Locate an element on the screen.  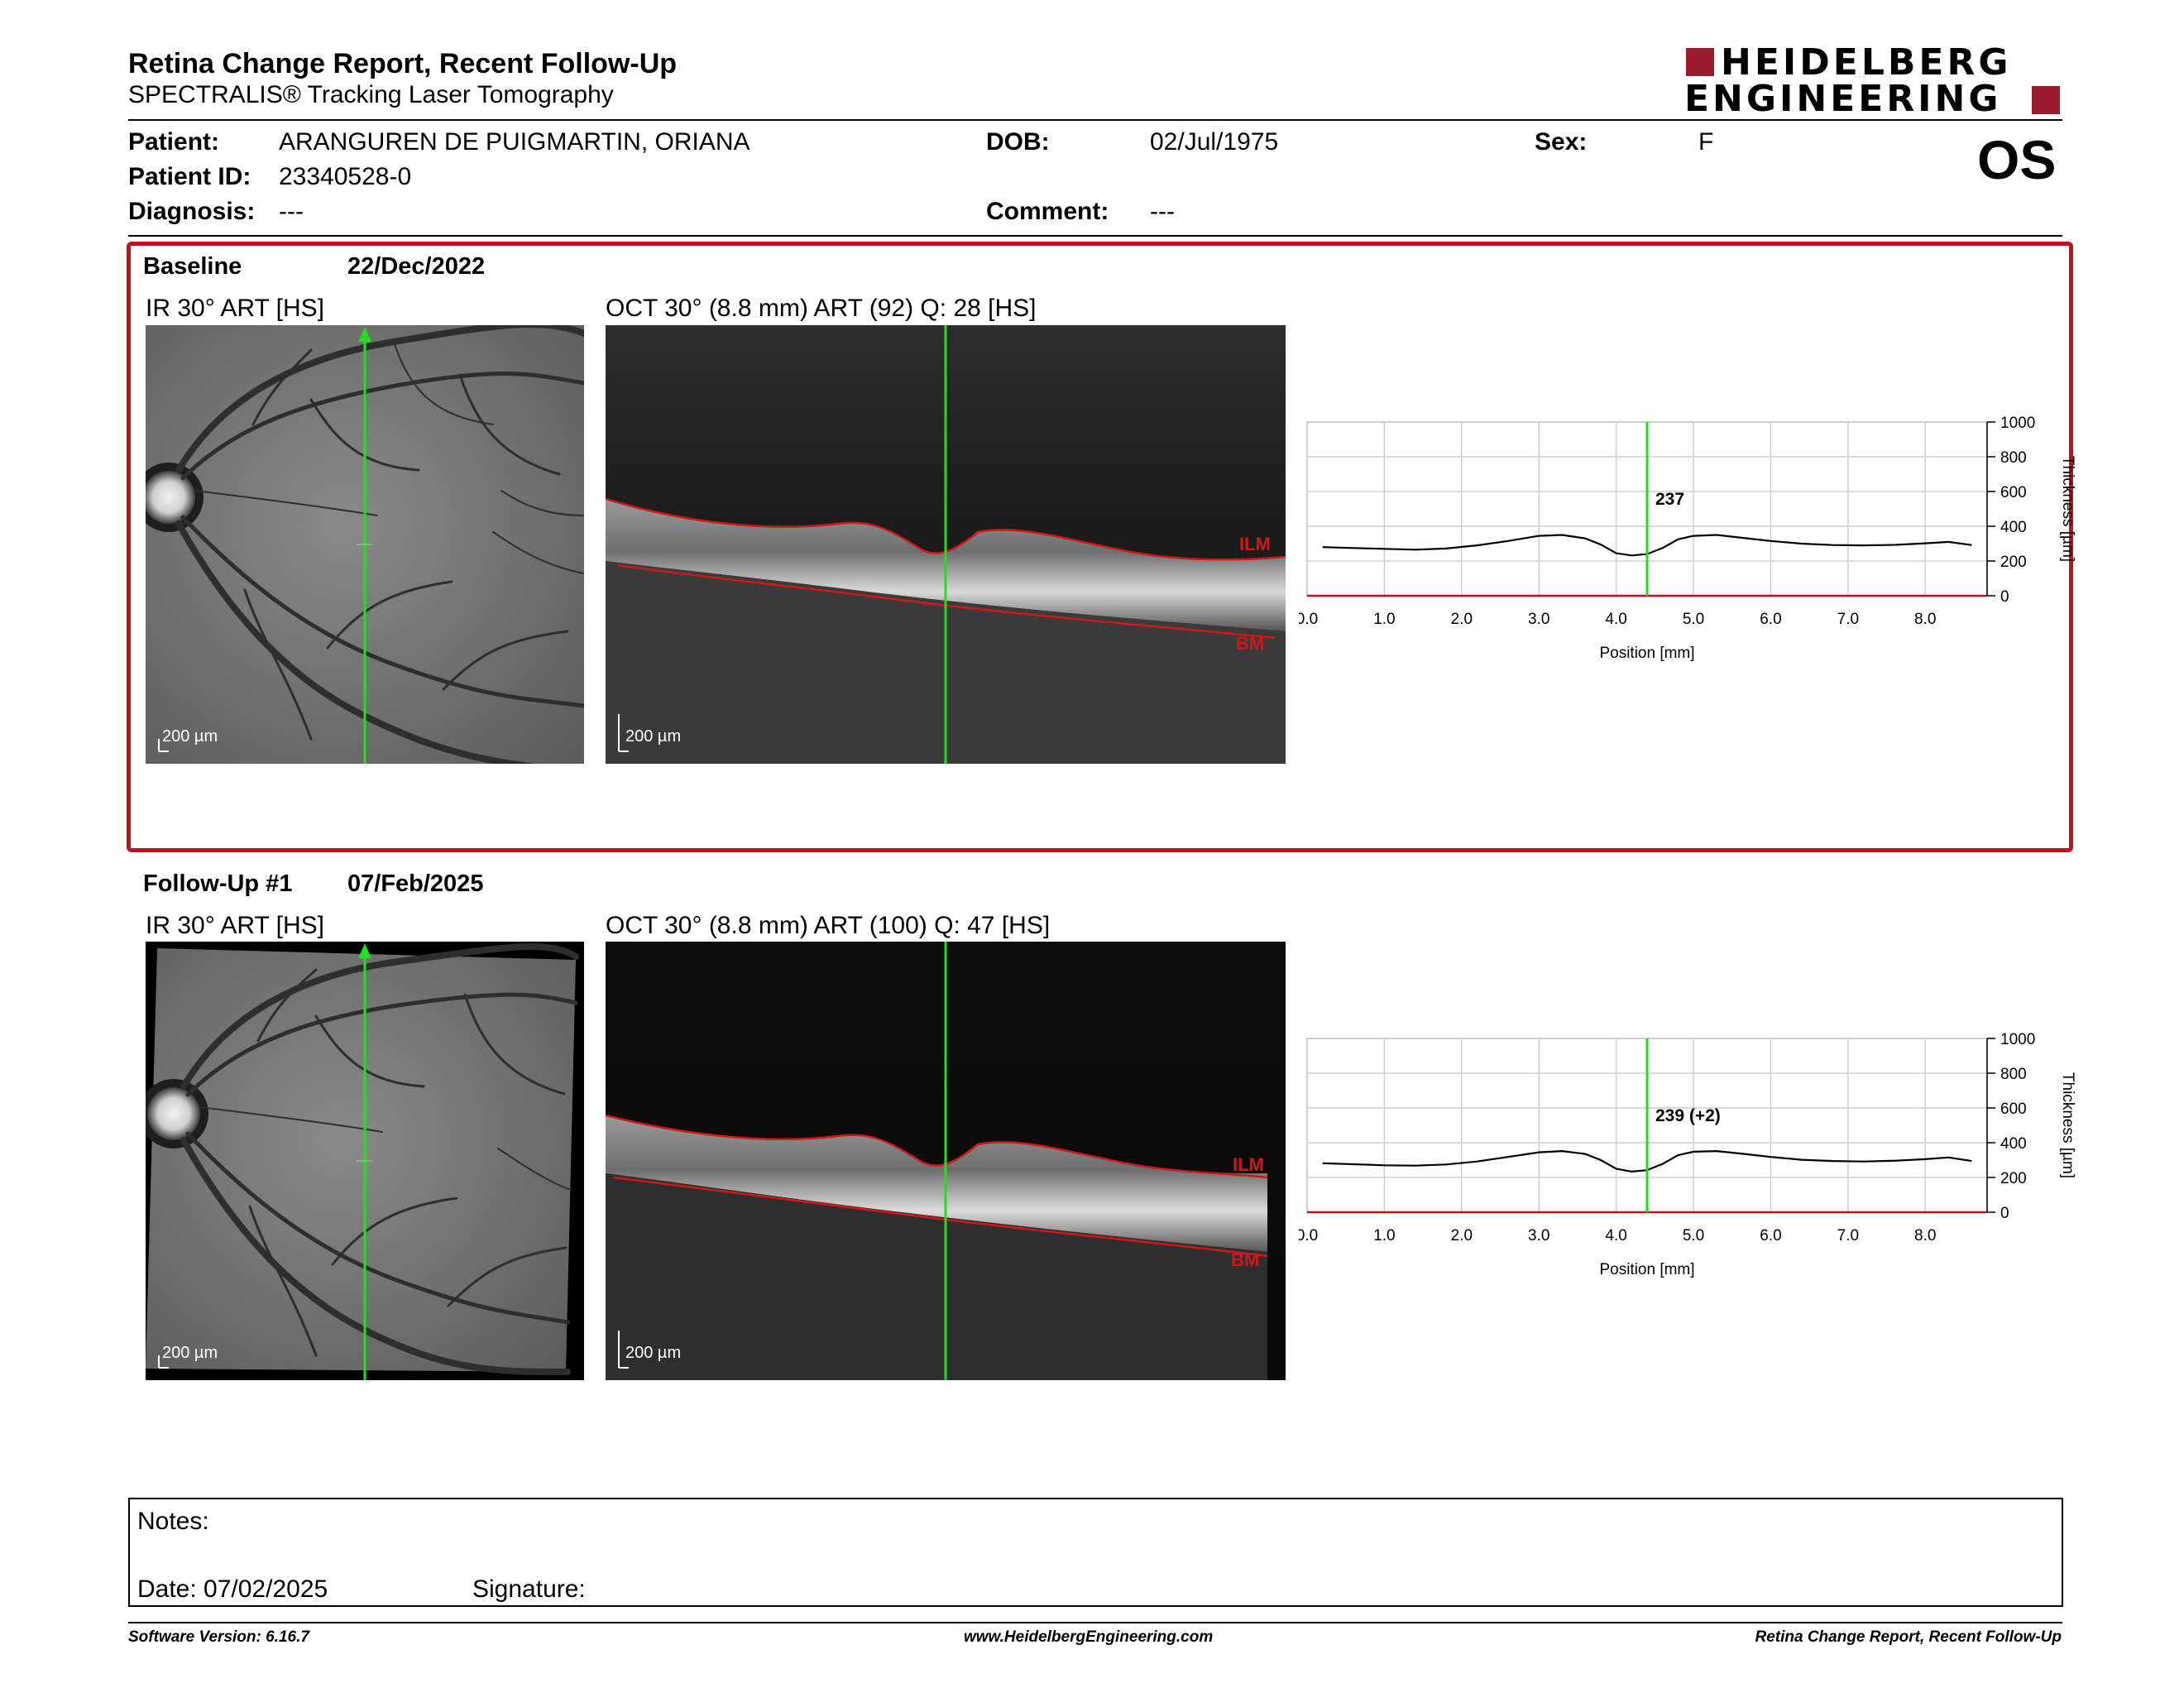
baseline-oct-svg is located at coordinates (946, 544).